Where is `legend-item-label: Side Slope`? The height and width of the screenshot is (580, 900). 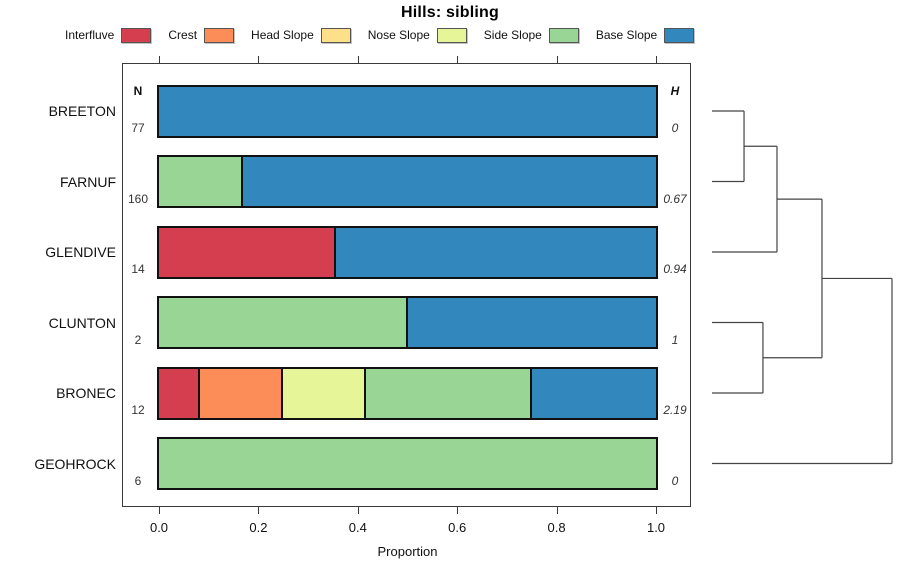 legend-item-label: Side Slope is located at coordinates (512, 35).